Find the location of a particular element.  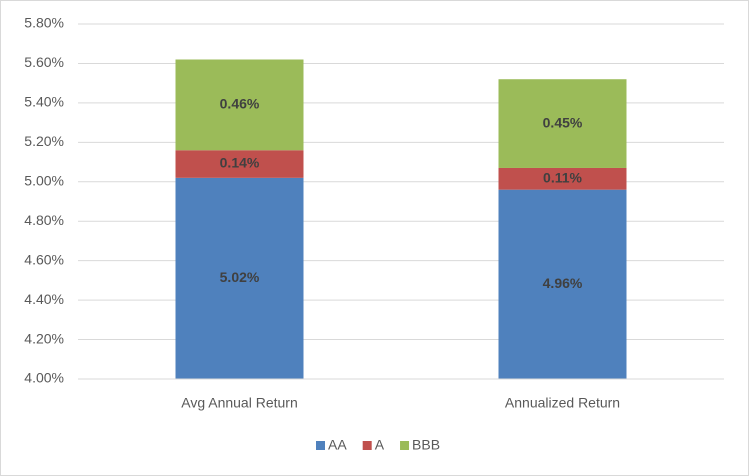

data-label: 0.14% is located at coordinates (240, 163).